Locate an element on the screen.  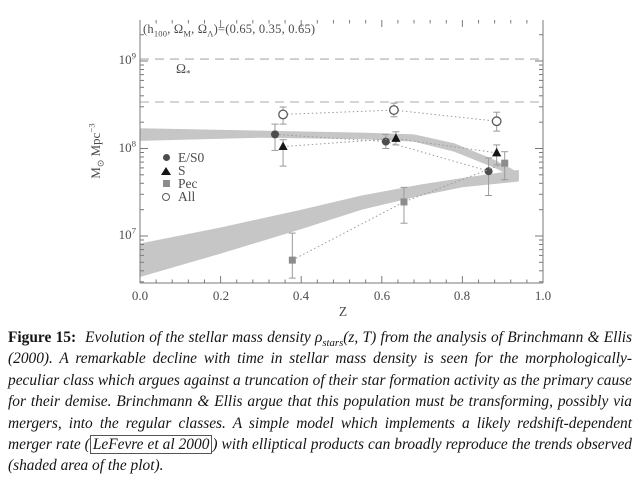
rho-stars-subscript: stars is located at coordinates (333, 343).